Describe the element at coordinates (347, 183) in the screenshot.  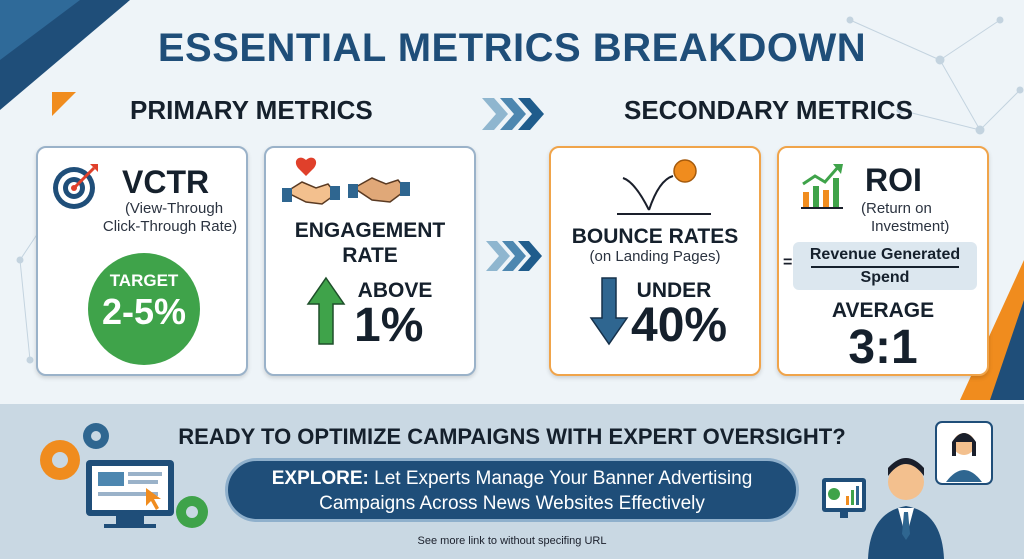
I see `handshake-icon` at that location.